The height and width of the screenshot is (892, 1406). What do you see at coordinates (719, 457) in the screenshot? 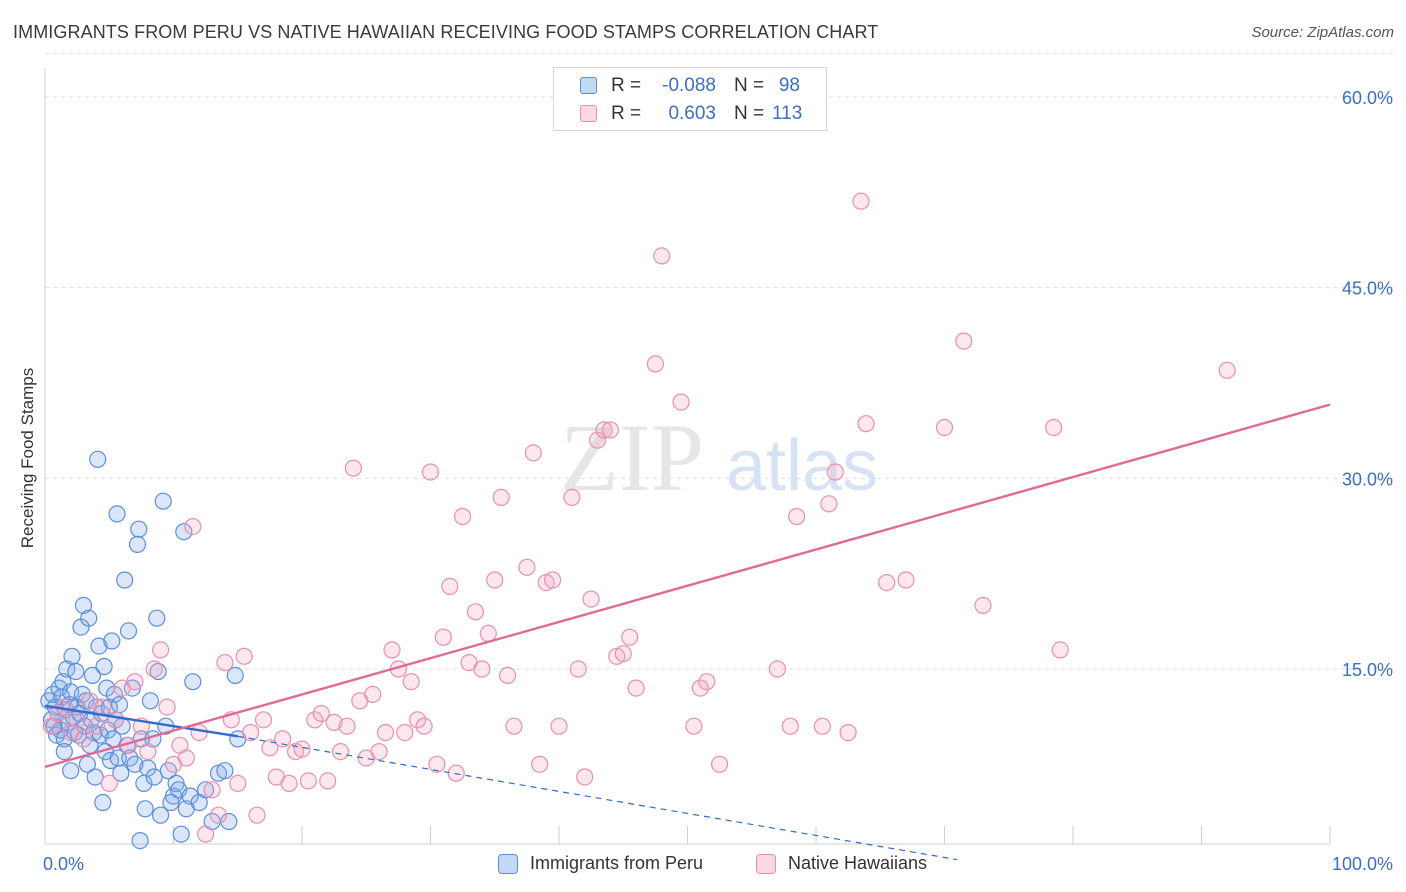
I see `watermark: ZIP atlas` at bounding box center [719, 457].